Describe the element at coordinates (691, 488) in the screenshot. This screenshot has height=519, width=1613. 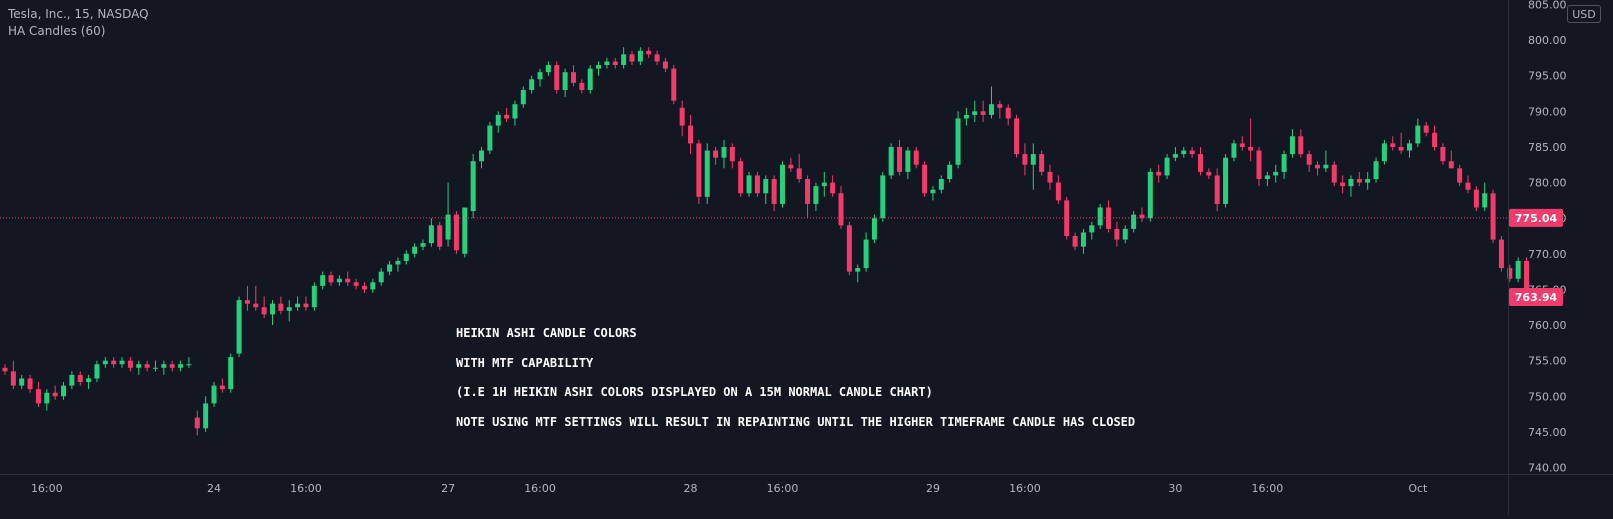
I see `x-tick-label: 28` at that location.